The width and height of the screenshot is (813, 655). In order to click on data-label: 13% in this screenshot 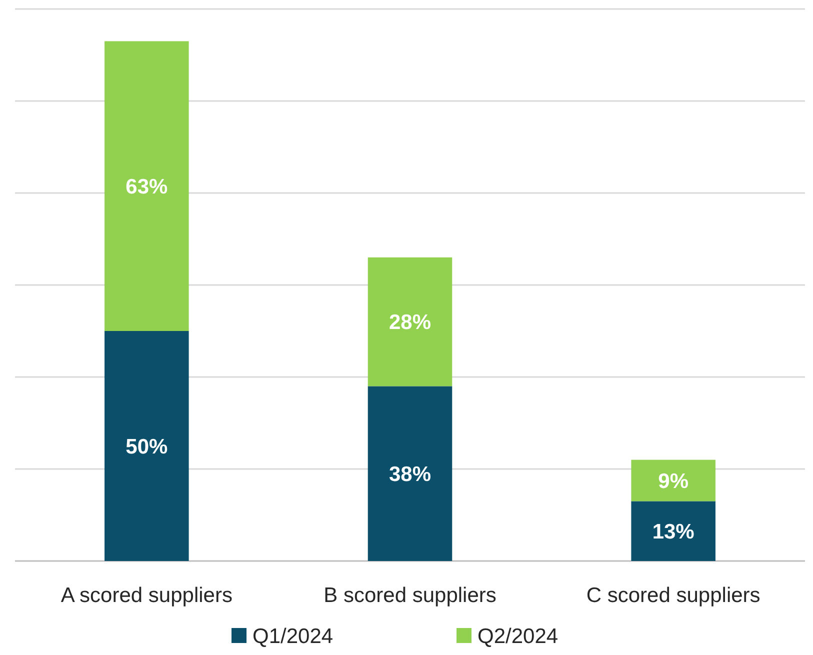, I will do `click(673, 532)`.